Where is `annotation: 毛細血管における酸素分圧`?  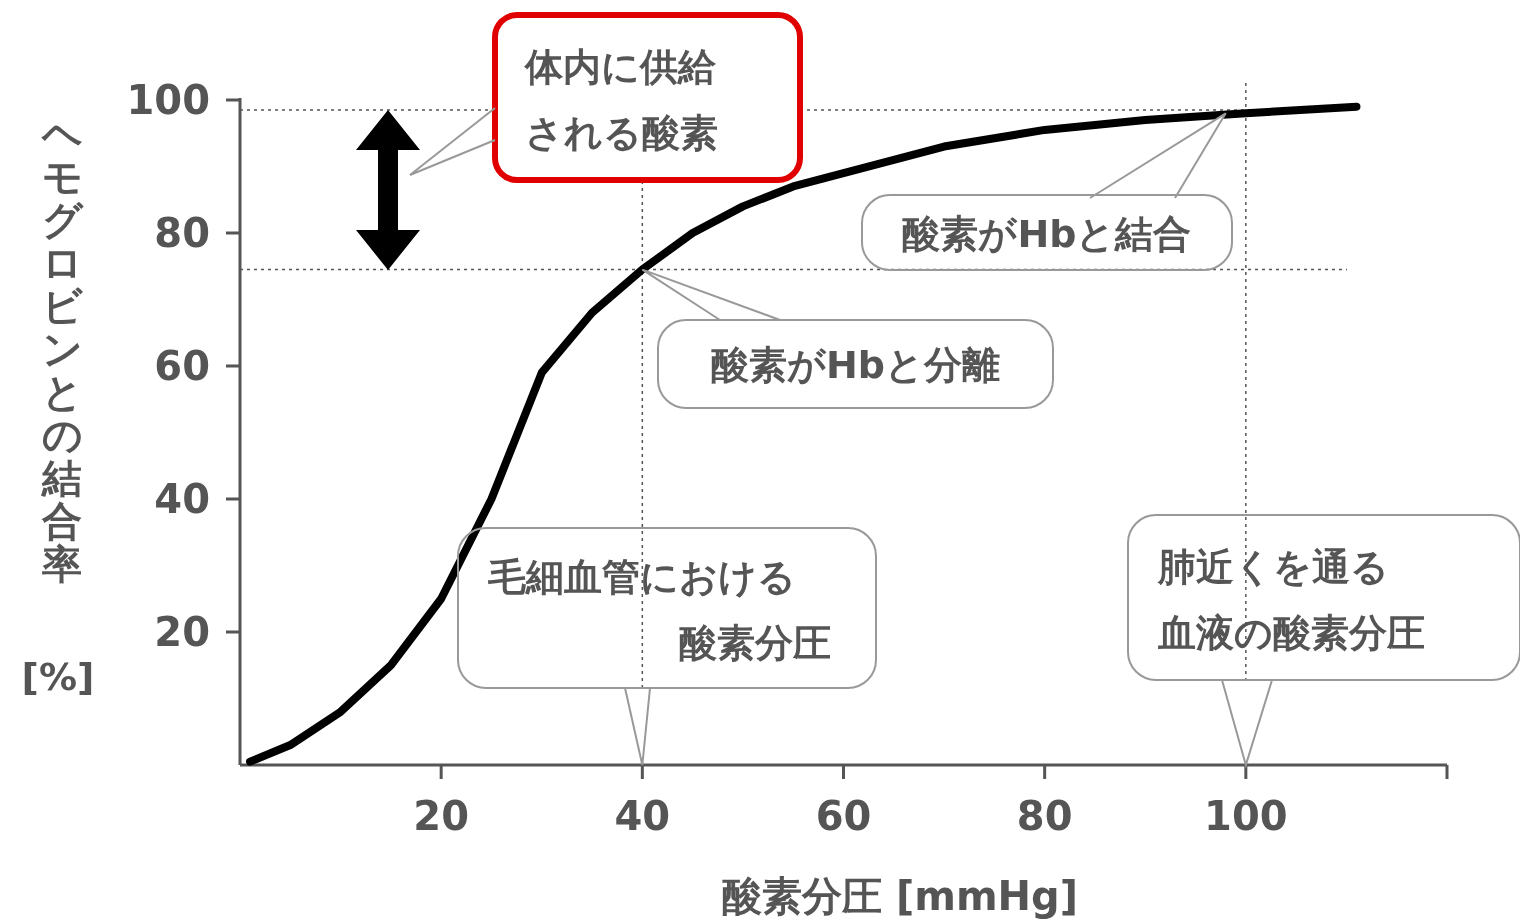
annotation: 毛細血管における酸素分圧 is located at coordinates (659, 610).